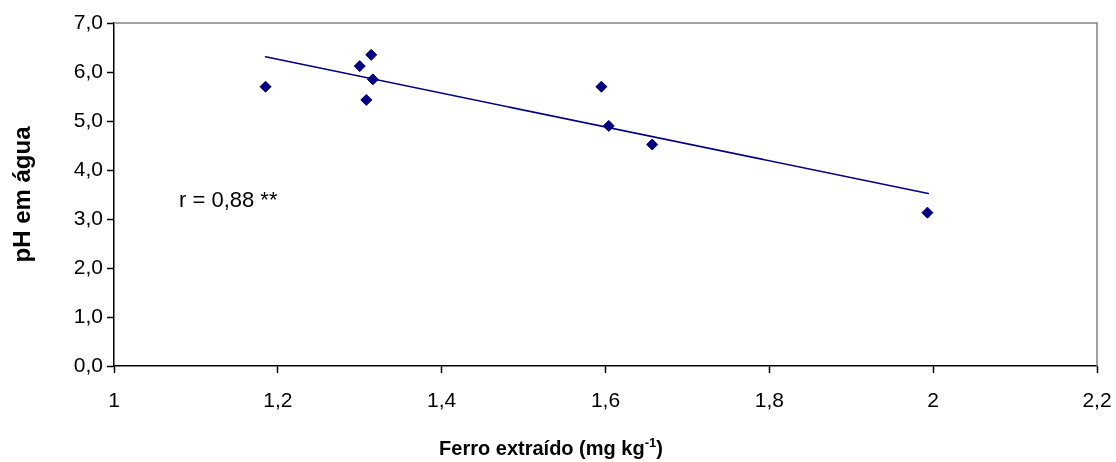  What do you see at coordinates (551, 447) in the screenshot?
I see `x-axis-title: Ferro extraído (mg kg$^{-1}$)` at bounding box center [551, 447].